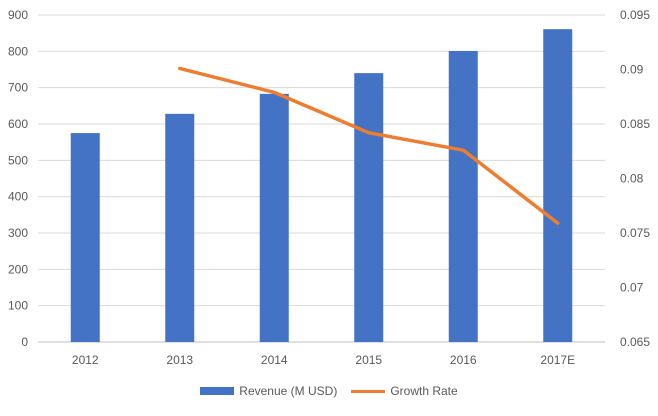 The image size is (658, 416). I want to click on left-tick-label: 200, so click(18, 269).